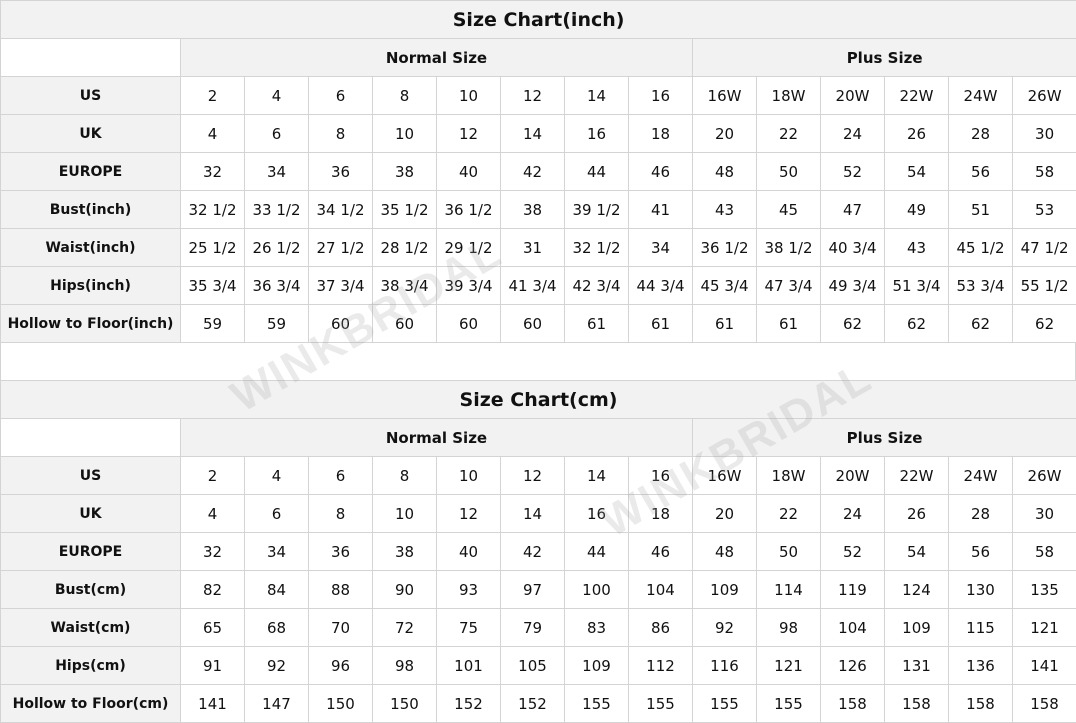  I want to click on row-label: Waist(cm), so click(90, 627).